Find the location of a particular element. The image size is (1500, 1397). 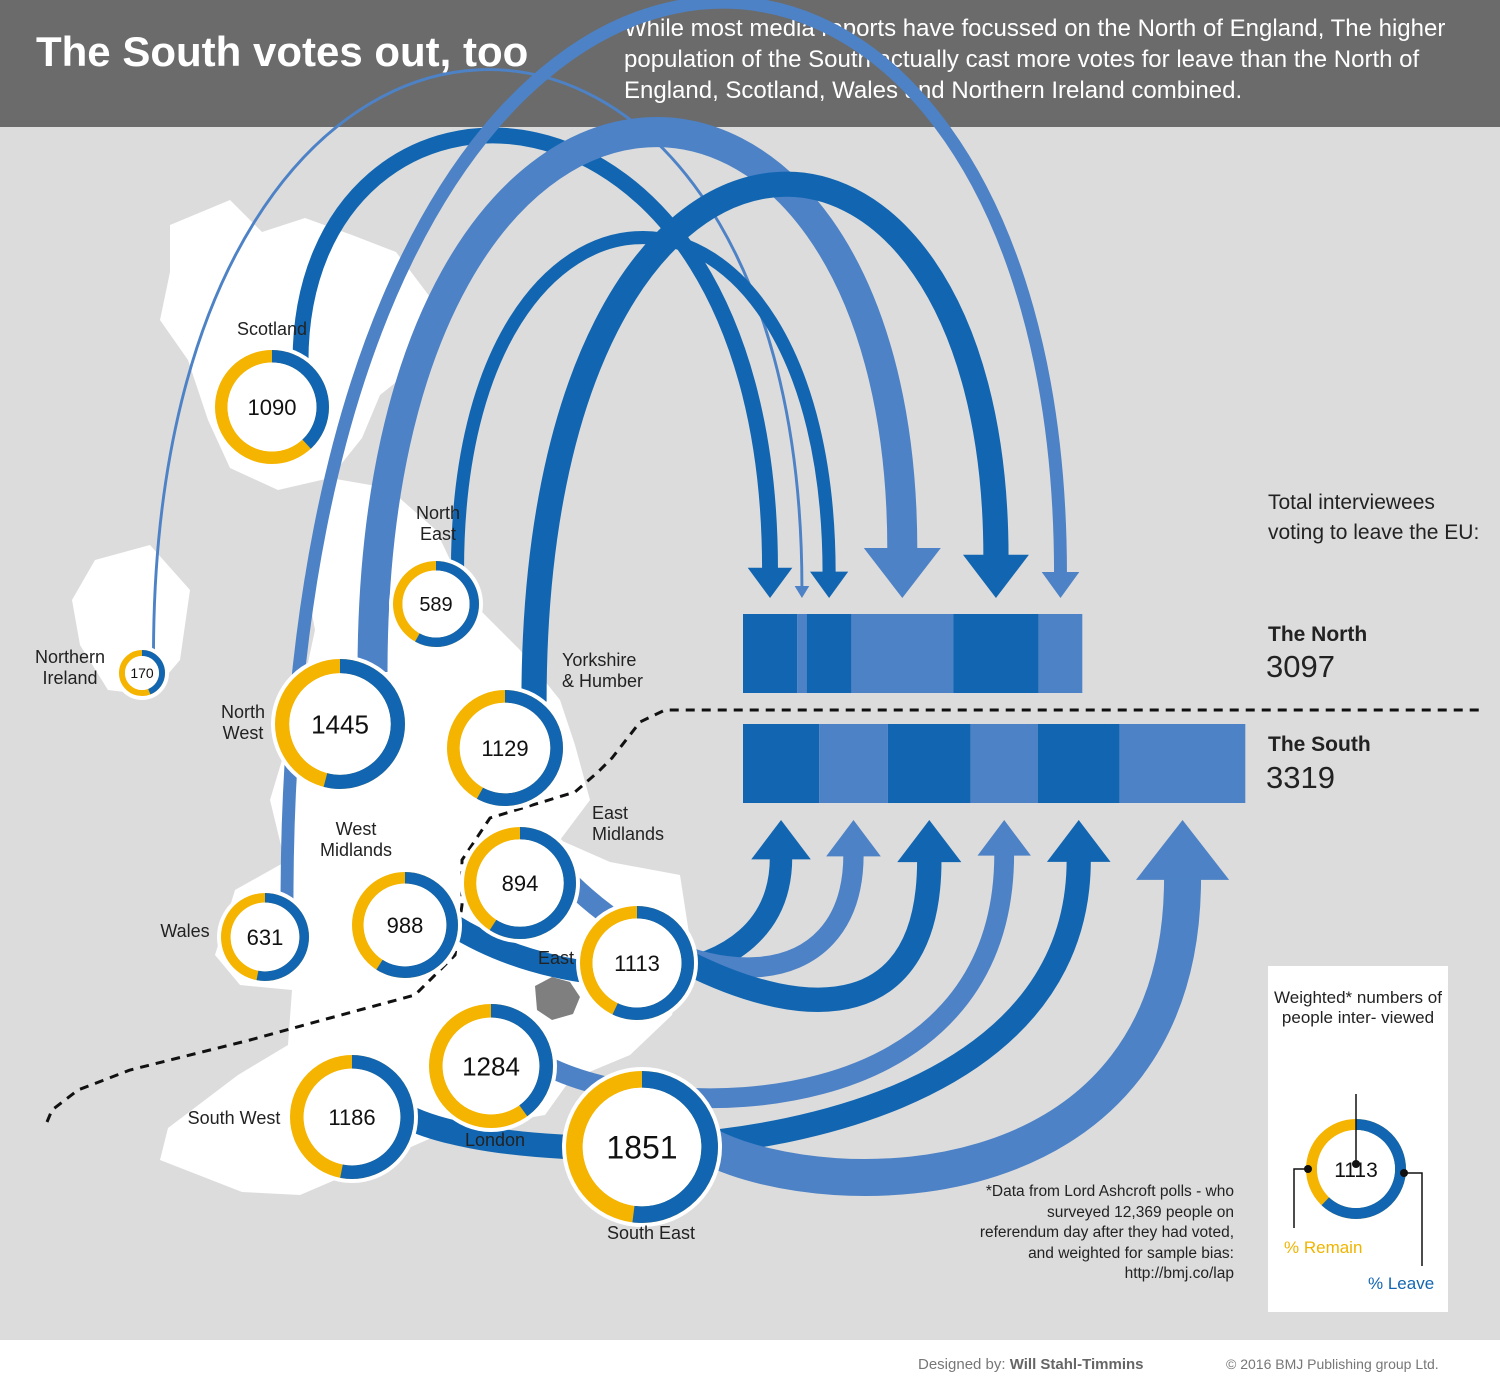

bar-segment-south-west is located at coordinates (1078, 763).